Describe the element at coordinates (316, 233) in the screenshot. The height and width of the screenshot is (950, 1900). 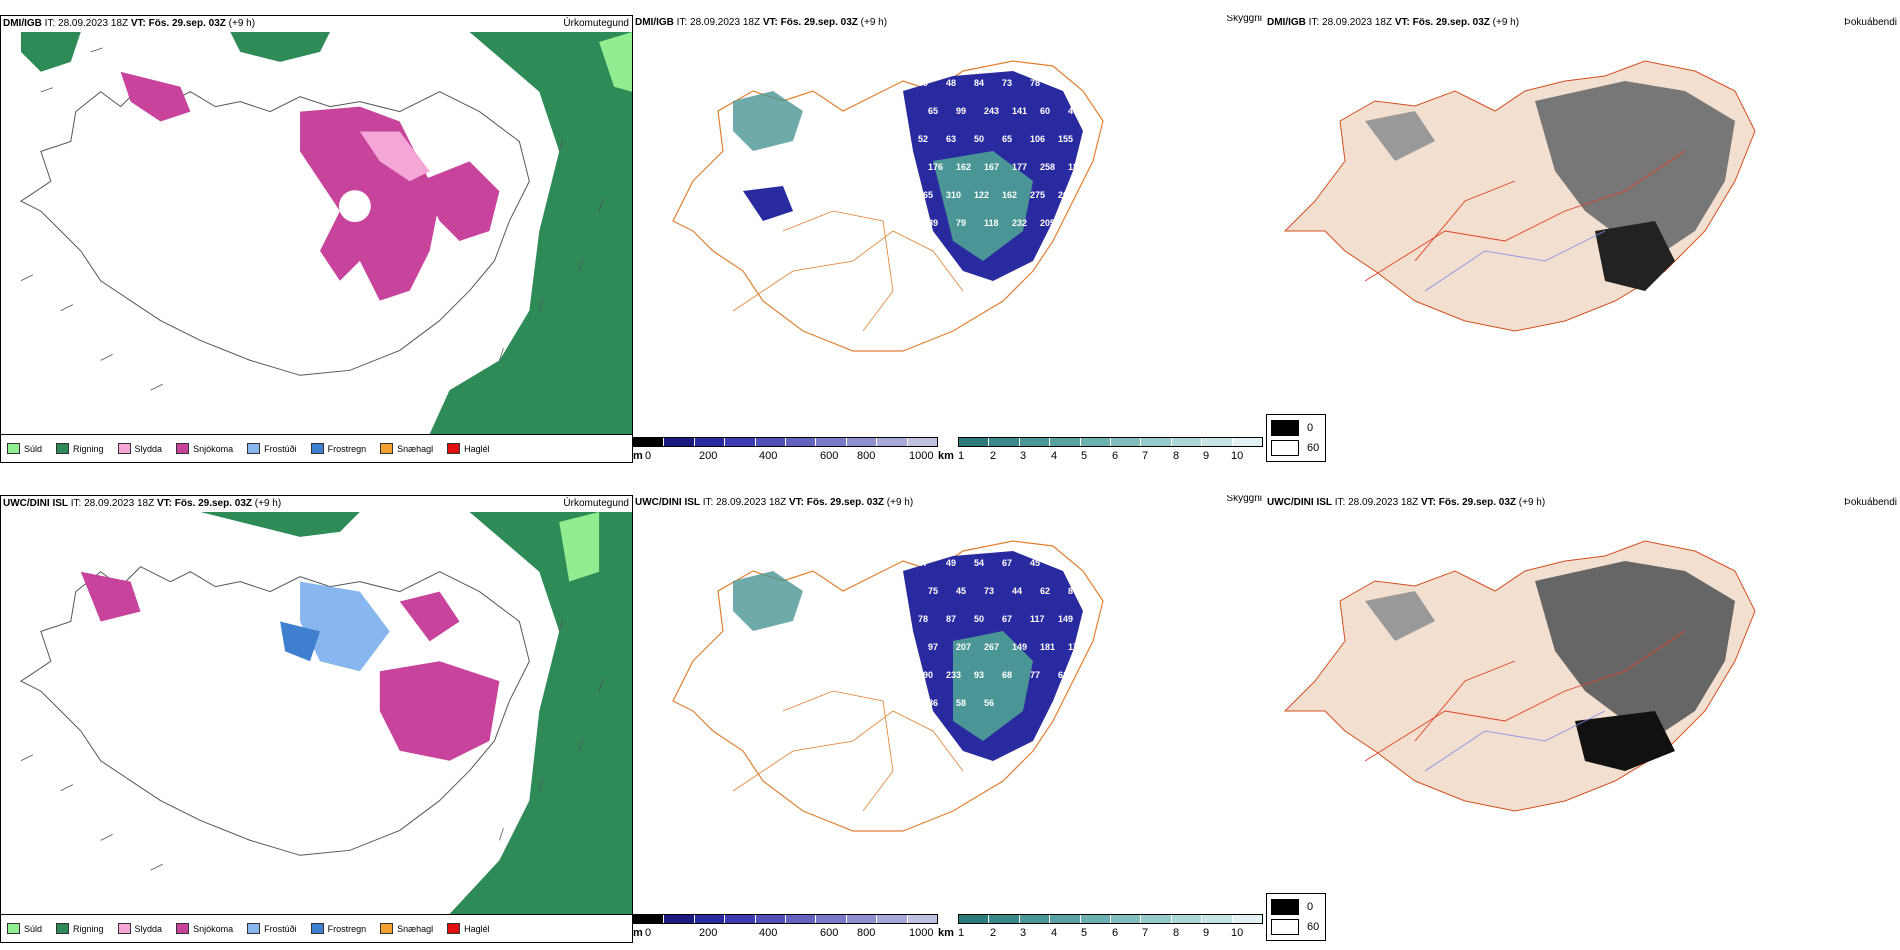
I see `precip-map` at that location.